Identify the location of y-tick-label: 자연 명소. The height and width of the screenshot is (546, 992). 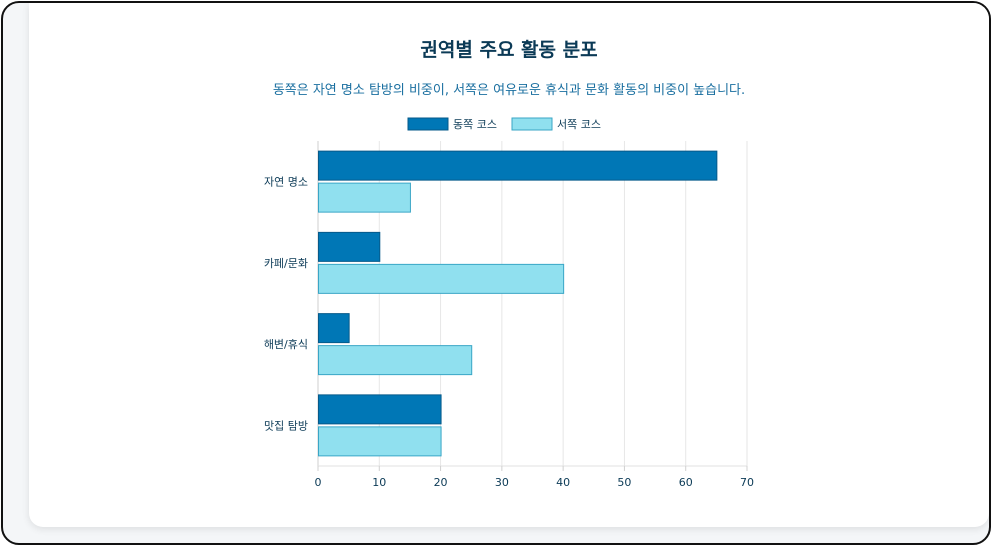
(286, 182).